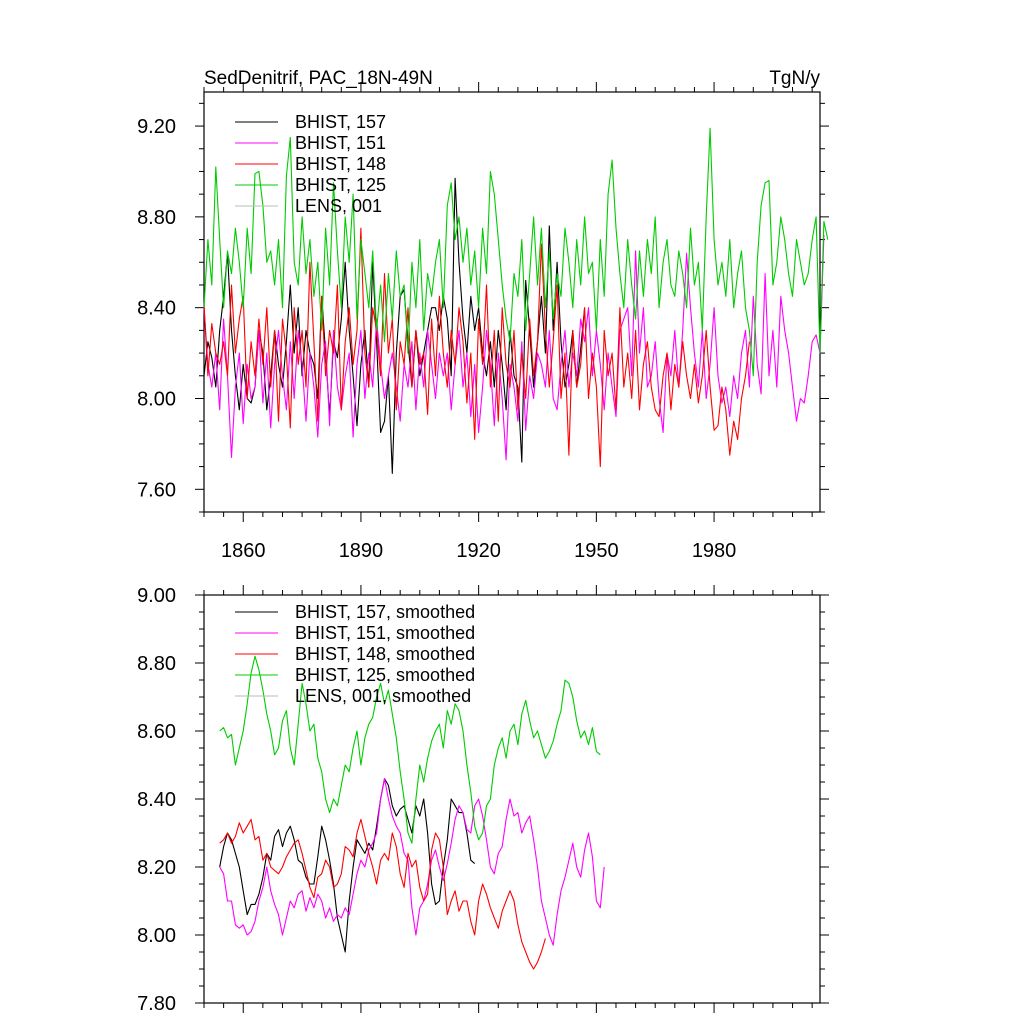  Describe the element at coordinates (243, 551) in the screenshot. I see `x-tick-label: 1860` at that location.